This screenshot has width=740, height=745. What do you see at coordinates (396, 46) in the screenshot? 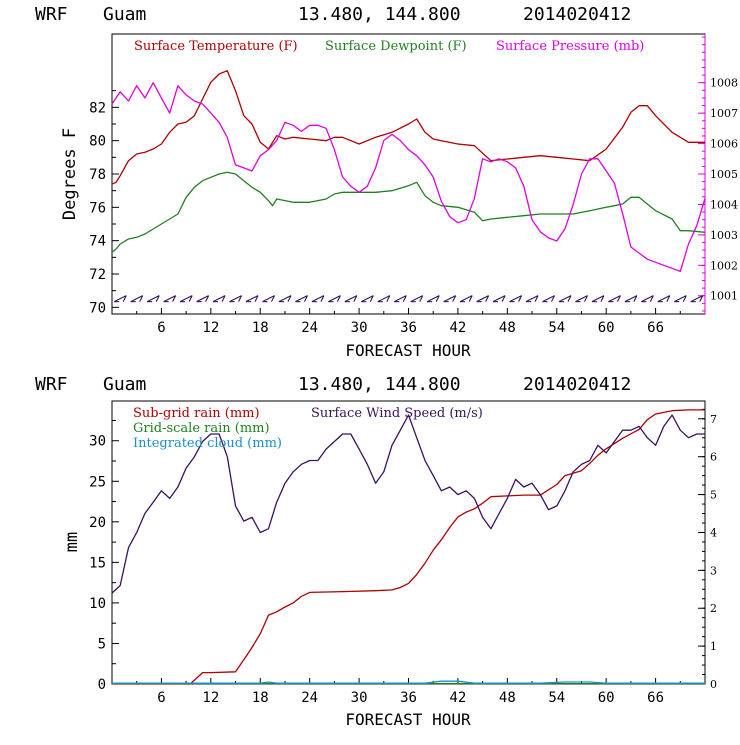
I see `legend-surface-dewpoint: Surface Dewpoint (F)` at bounding box center [396, 46].